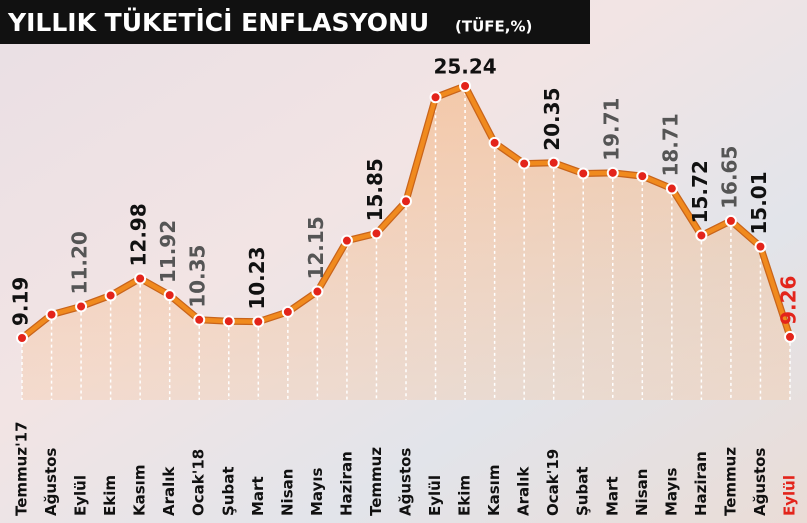  What do you see at coordinates (611, 129) in the screenshot?
I see `value-label: 19.71` at bounding box center [611, 129].